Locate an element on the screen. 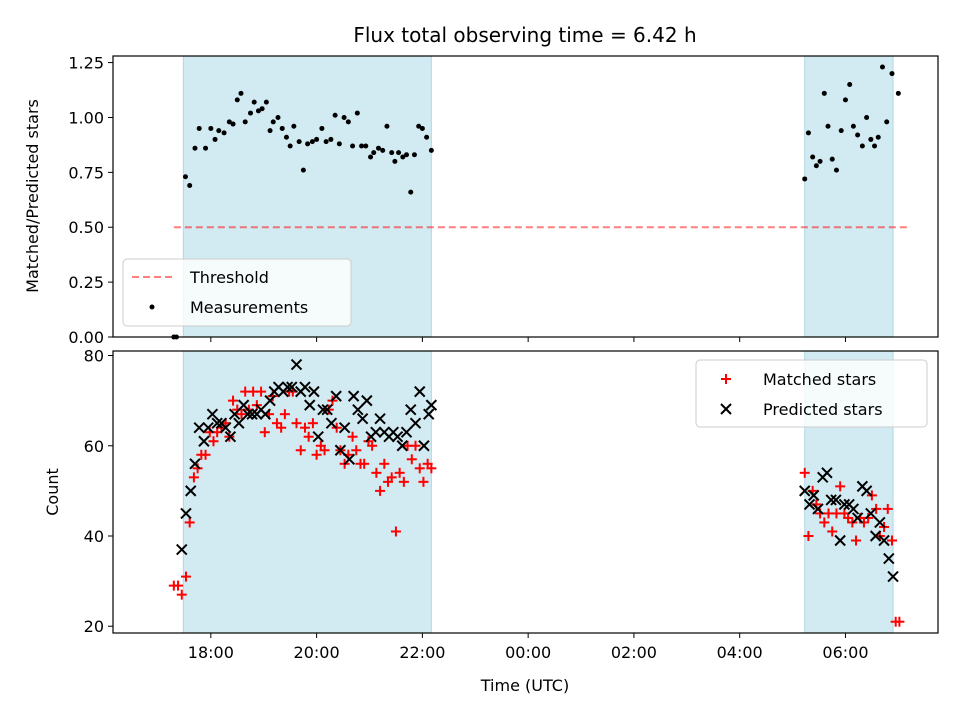  ratio-y-tick-label: 1.00 is located at coordinates (86, 117).